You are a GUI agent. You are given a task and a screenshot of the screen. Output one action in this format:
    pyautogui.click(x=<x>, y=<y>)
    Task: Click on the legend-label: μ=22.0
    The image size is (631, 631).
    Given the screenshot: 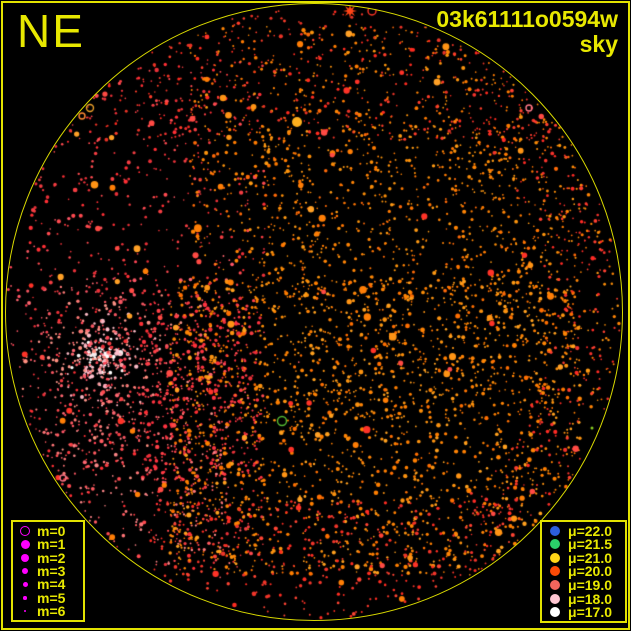 What is the action you would take?
    pyautogui.click(x=590, y=530)
    